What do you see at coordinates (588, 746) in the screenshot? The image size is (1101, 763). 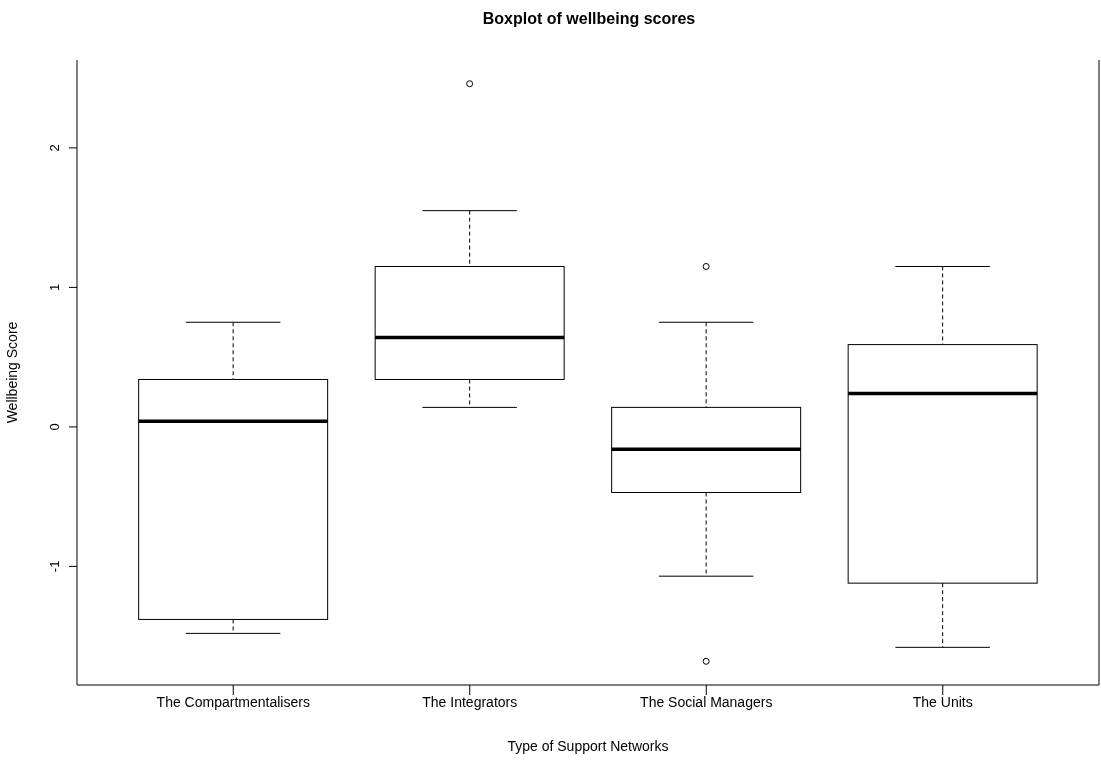 I see `x-axis-title: Type of Support Networks` at bounding box center [588, 746].